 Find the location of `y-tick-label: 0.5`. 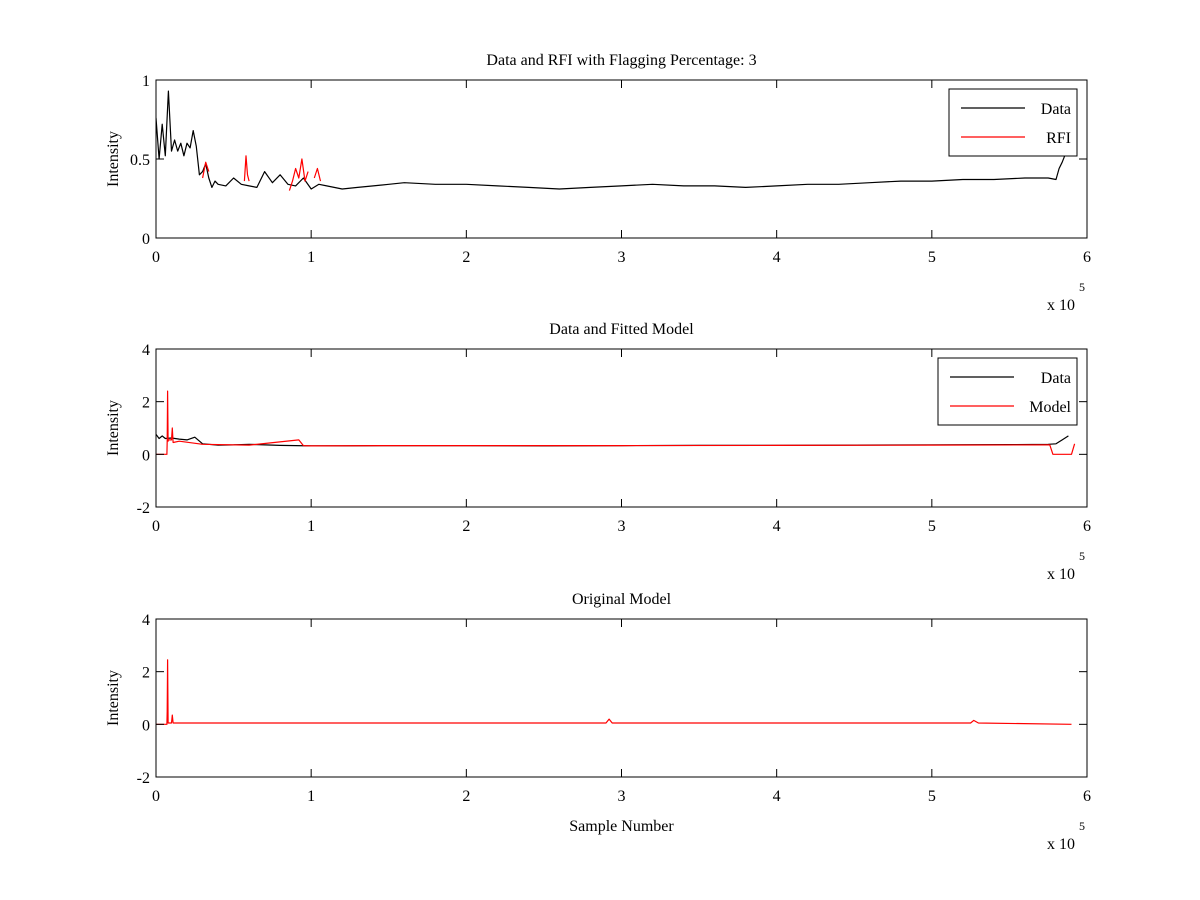

y-tick-label: 0.5 is located at coordinates (140, 160).